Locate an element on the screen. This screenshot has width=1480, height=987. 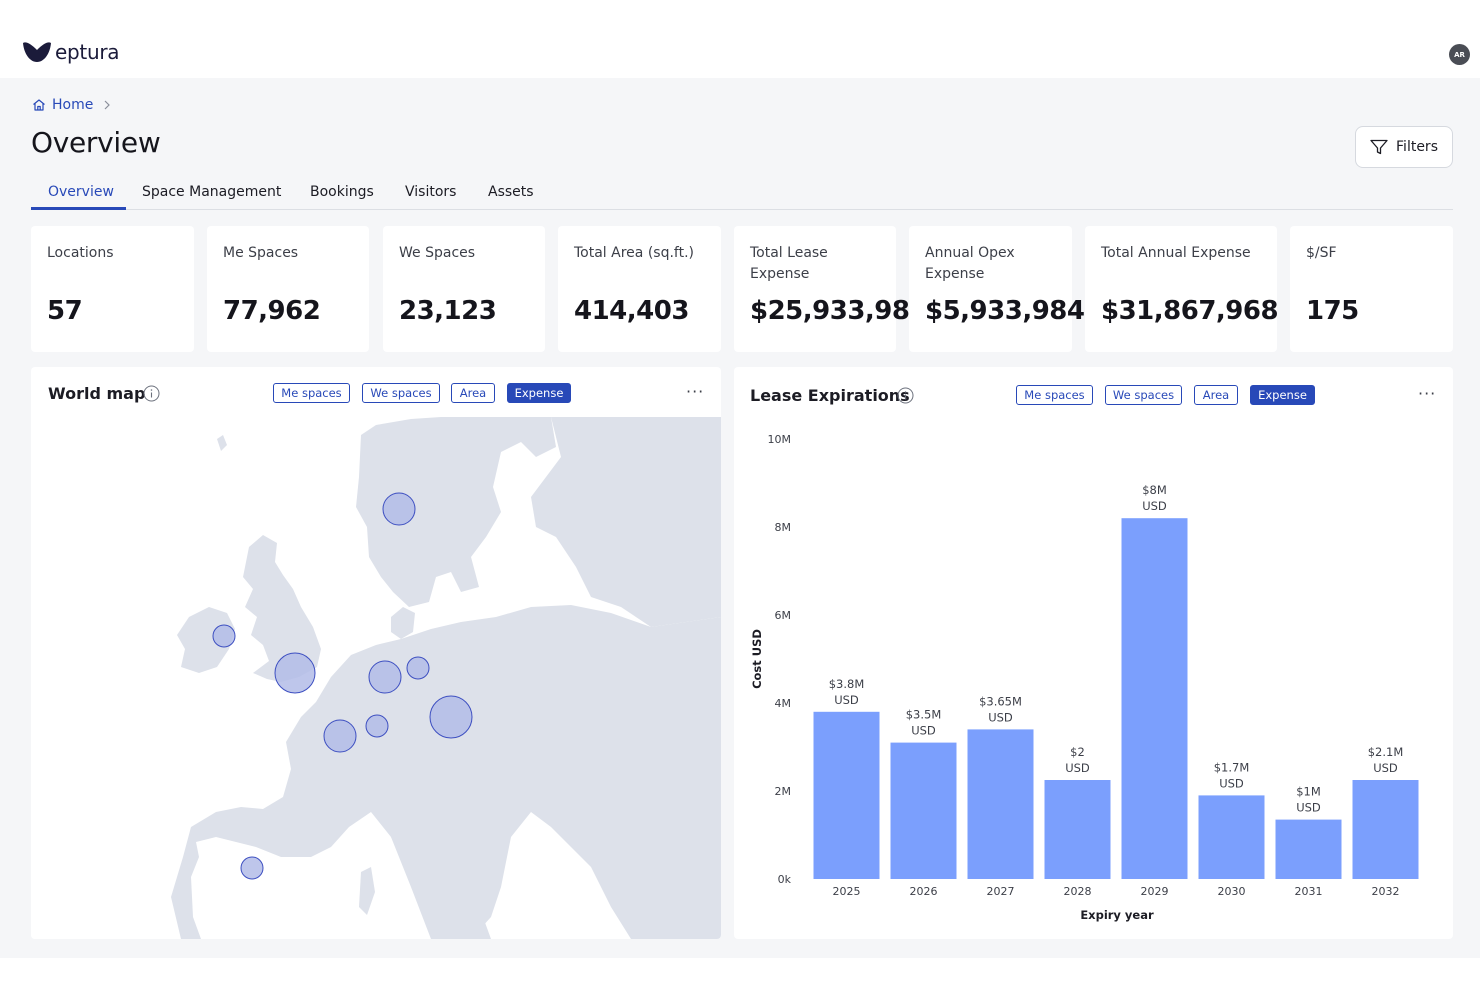
y-tick-label: 2M is located at coordinates (783, 791).